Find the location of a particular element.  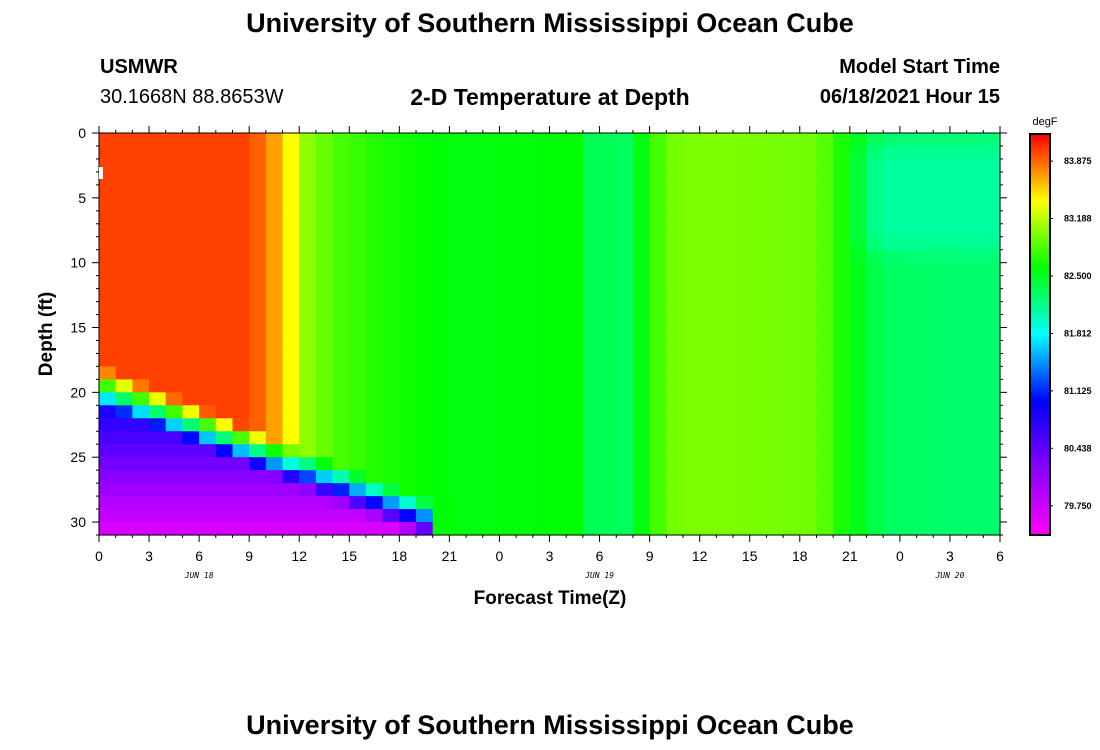

y-tick-label: 0 is located at coordinates (82, 133).